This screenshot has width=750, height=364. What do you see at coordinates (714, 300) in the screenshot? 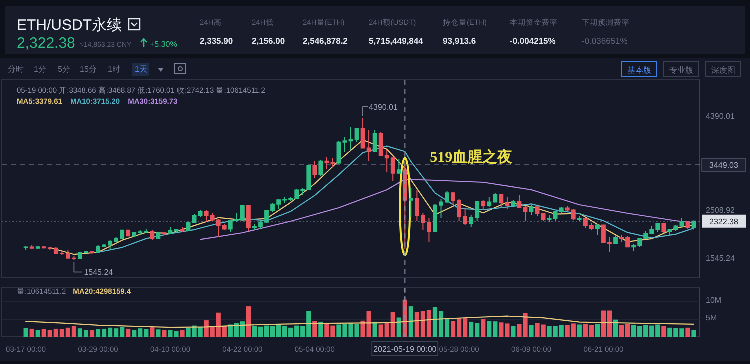
I see `y-tick-label: 10M` at bounding box center [714, 300].